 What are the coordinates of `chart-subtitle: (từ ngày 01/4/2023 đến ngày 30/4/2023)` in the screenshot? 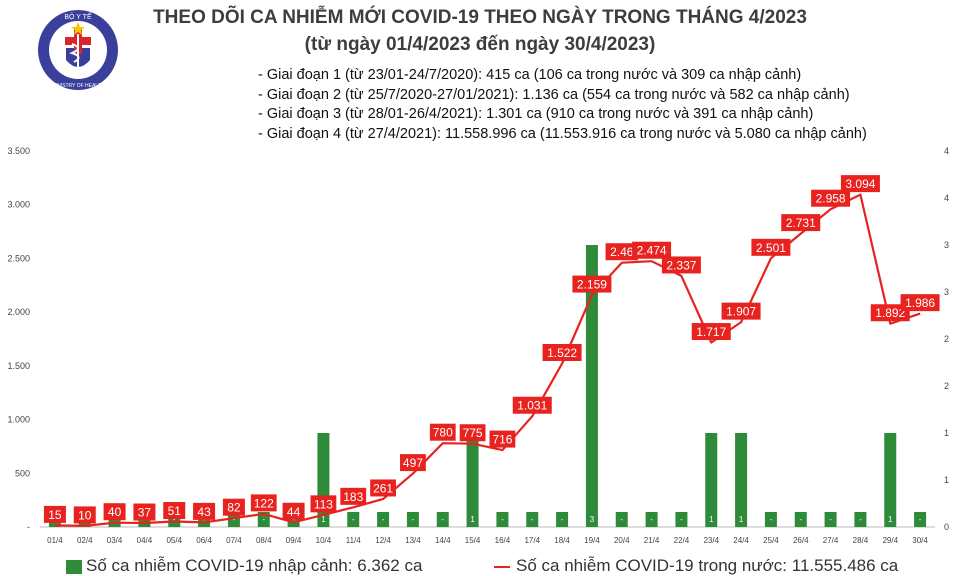 It's located at (480, 44).